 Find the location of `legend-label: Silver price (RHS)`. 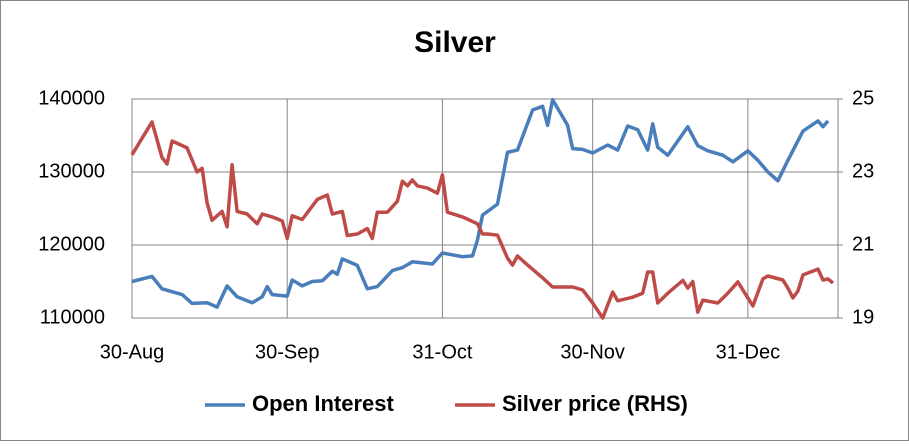

legend-label: Silver price (RHS) is located at coordinates (595, 403).